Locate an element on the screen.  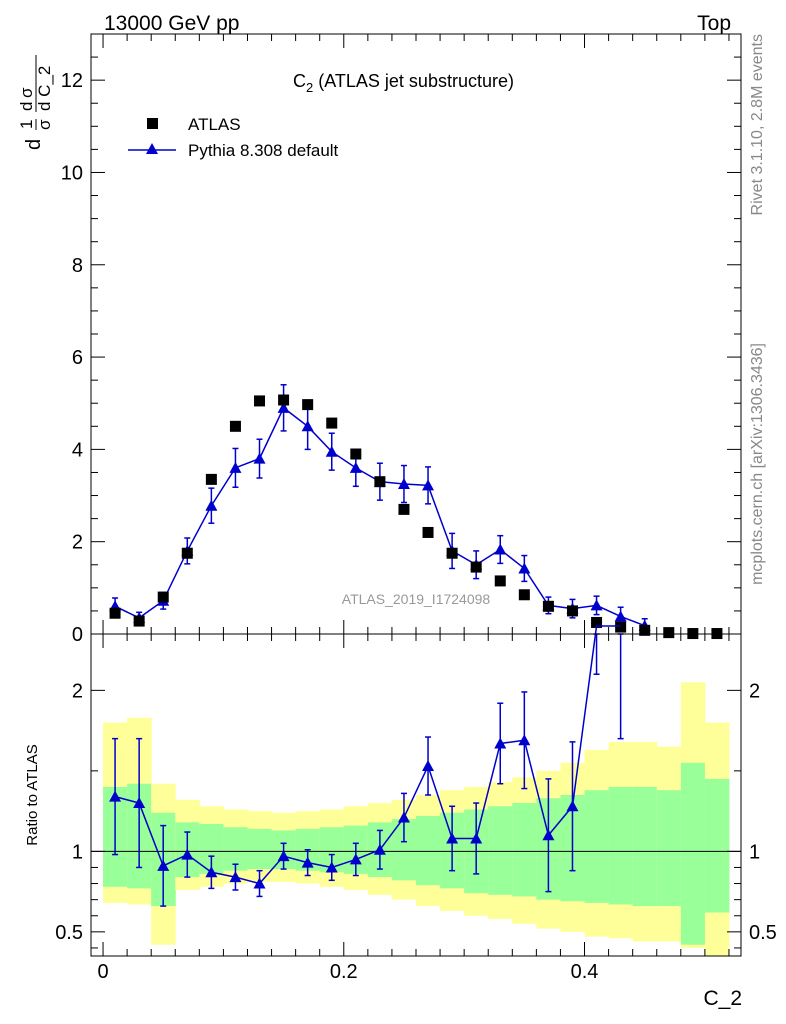
legend-pythia-marker is located at coordinates (152, 148).